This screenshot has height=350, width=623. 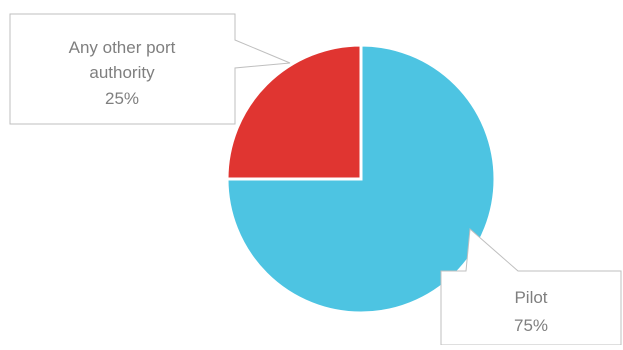 What do you see at coordinates (531, 325) in the screenshot?
I see `callout-value-pilot: 75%` at bounding box center [531, 325].